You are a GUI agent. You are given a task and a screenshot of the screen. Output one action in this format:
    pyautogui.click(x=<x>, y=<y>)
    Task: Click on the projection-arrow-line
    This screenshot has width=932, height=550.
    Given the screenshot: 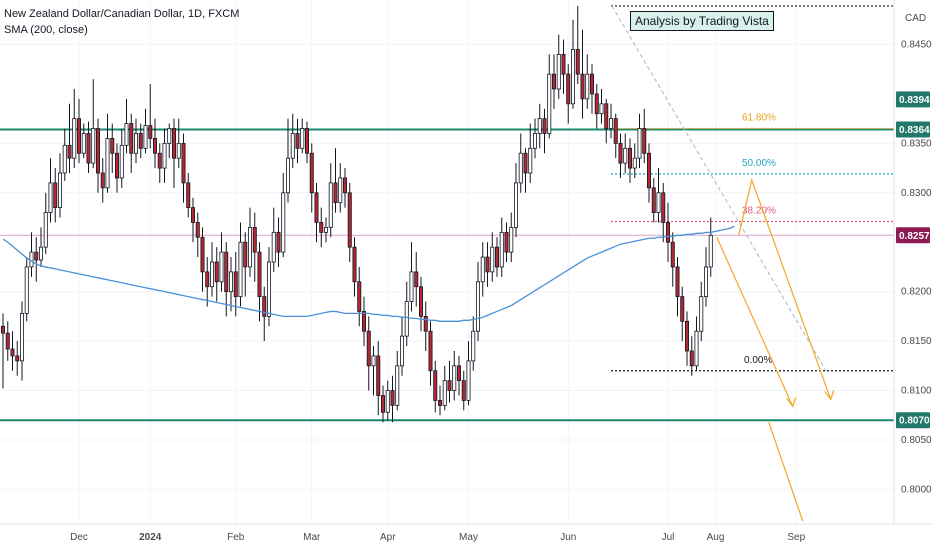 What is the action you would take?
    pyautogui.click(x=786, y=471)
    